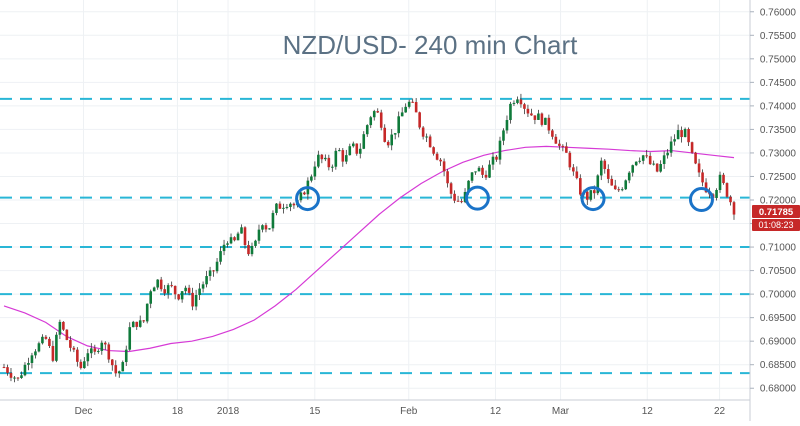  I want to click on time-tick-label: Dec, so click(84, 411).